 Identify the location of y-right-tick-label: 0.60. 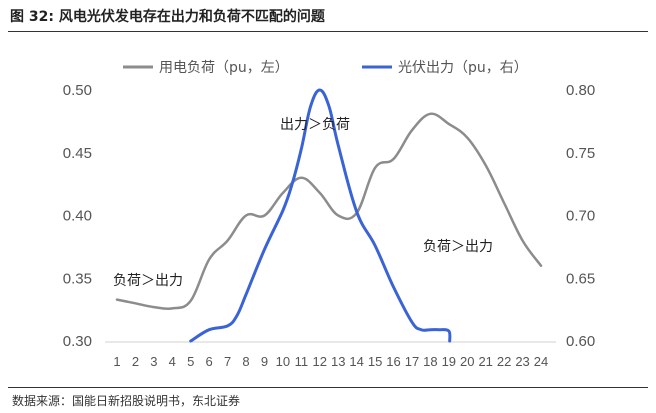
(580, 341).